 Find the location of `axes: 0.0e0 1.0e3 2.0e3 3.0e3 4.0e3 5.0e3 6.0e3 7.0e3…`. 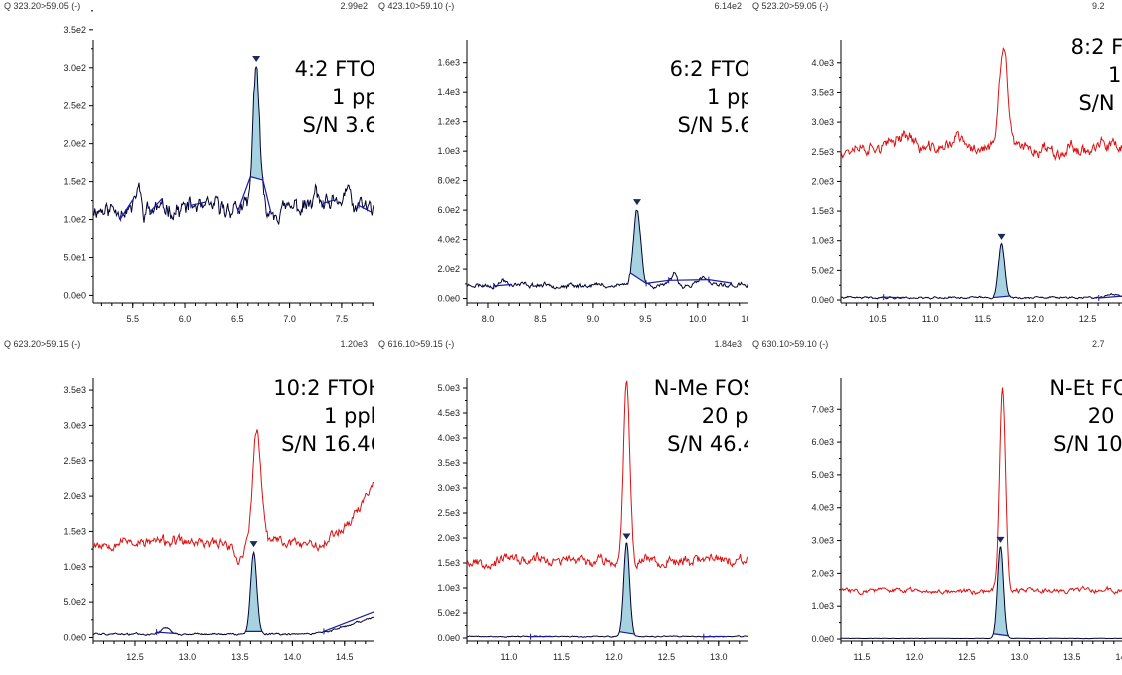

axes: 0.0e0 1.0e3 2.0e3 3.0e3 4.0e3 5.0e3 6.0e3 7.0e3… is located at coordinates (966, 520).